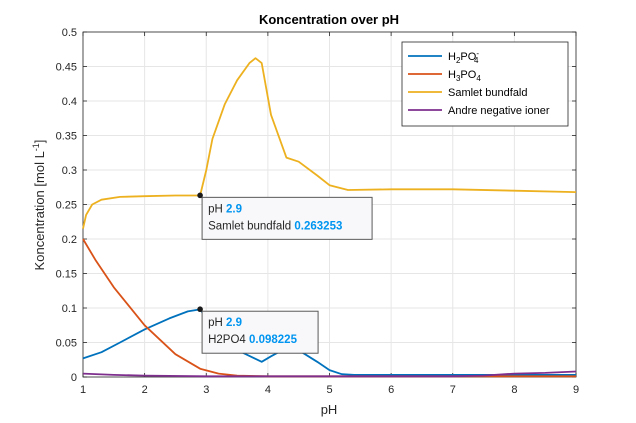 Image resolution: width=636 pixels, height=423 pixels. Describe the element at coordinates (66, 344) in the screenshot. I see `y-tick-label: 0.05` at that location.